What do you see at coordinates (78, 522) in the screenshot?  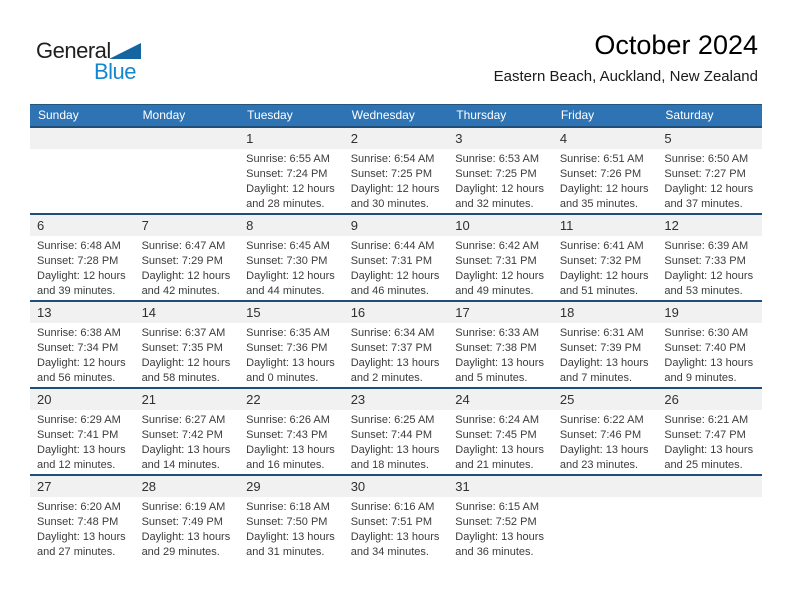 I see `sunset-text: Sunset: 7:48 PM` at bounding box center [78, 522].